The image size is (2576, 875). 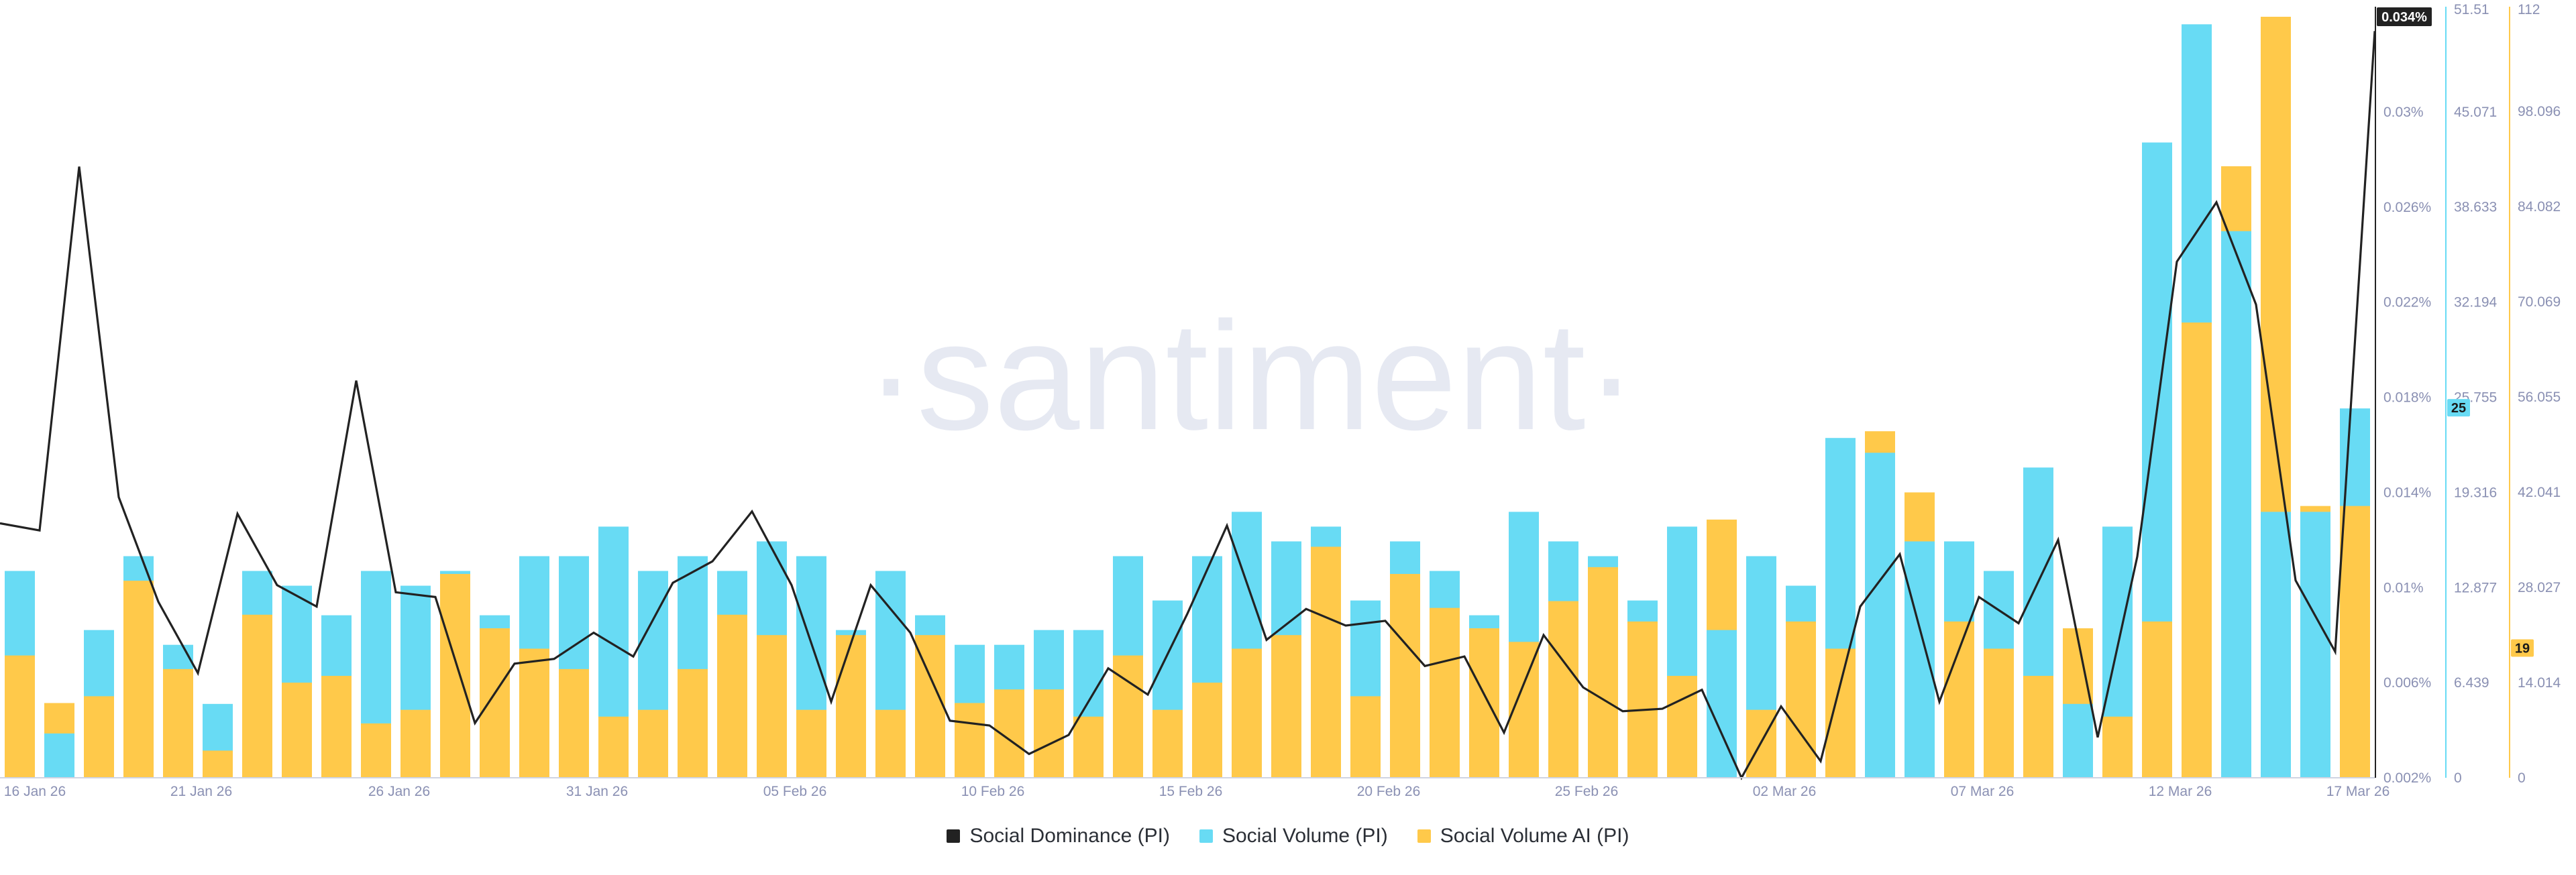 I want to click on legend-item-social-dominance: Social Dominance (PI), so click(x=1058, y=836).